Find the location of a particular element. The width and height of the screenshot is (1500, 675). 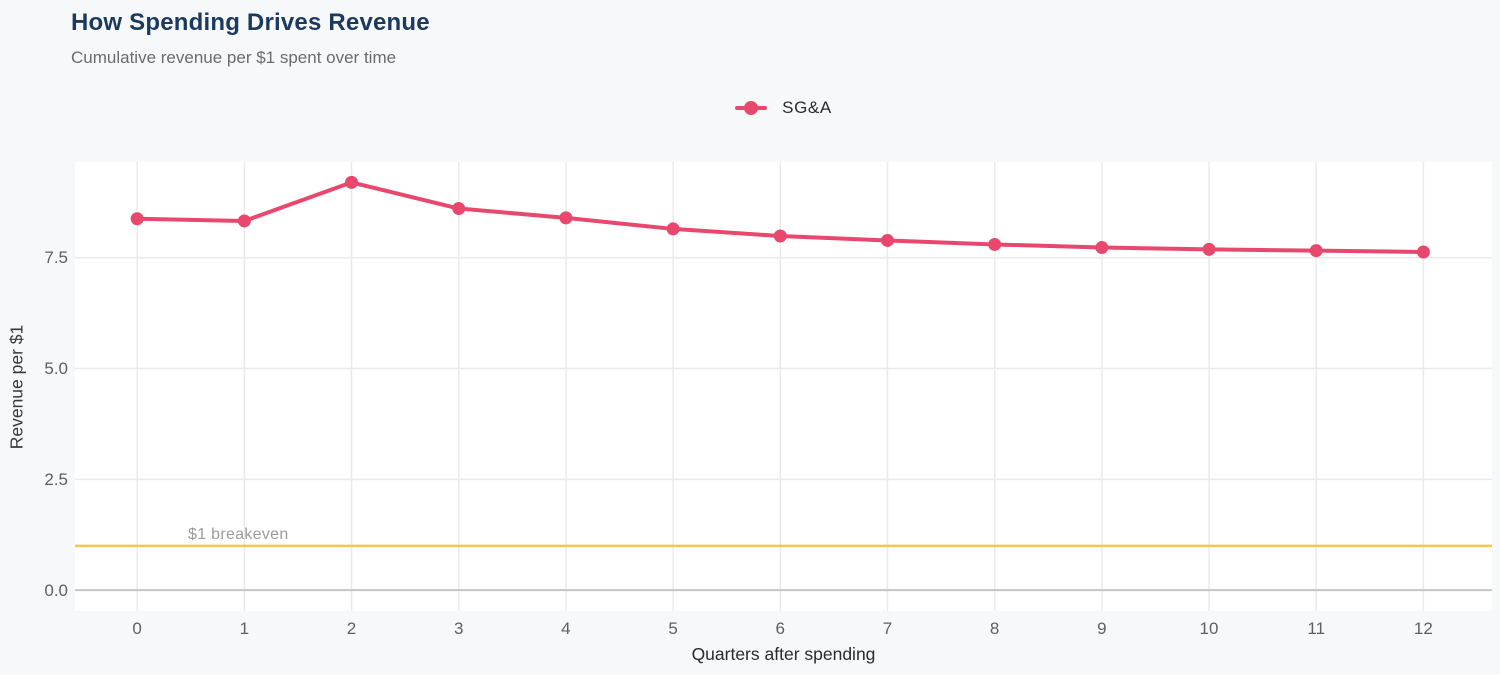

legend-item-sga: SG&A is located at coordinates (783, 108).